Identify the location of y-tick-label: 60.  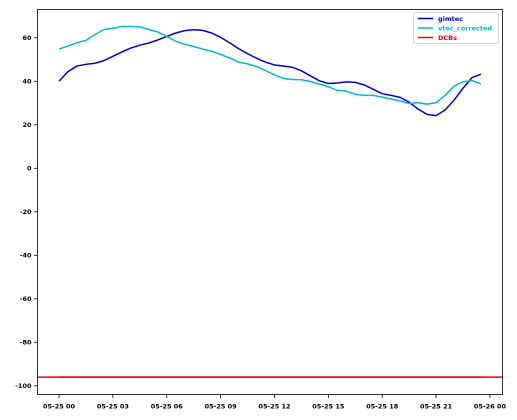
(27, 38).